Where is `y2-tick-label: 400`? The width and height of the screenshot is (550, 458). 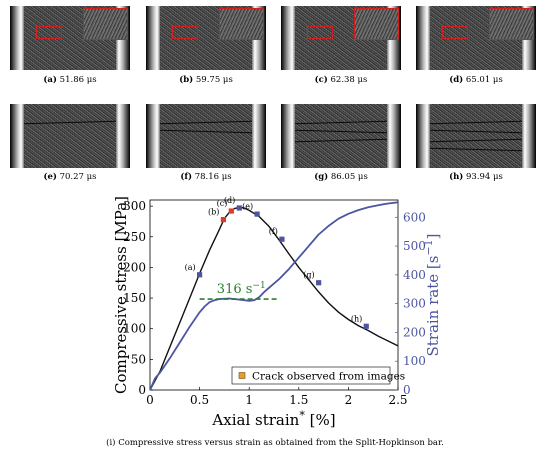
y2-tick-label: 400 is located at coordinates (414, 275).